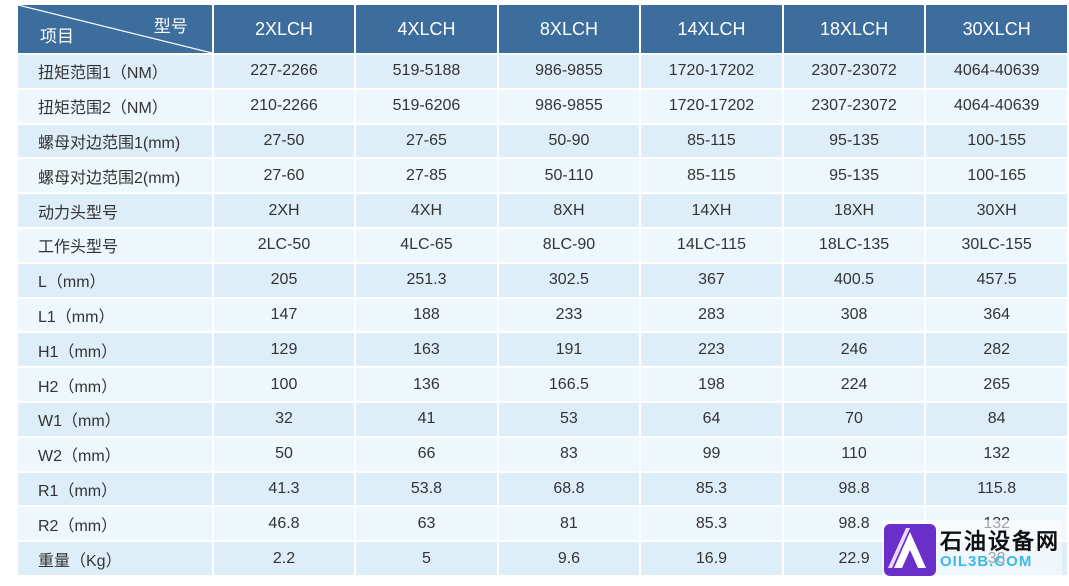 The height and width of the screenshot is (586, 1069). I want to click on table-row: W2（mm） 50 66 83 99 110 132, so click(542, 454).